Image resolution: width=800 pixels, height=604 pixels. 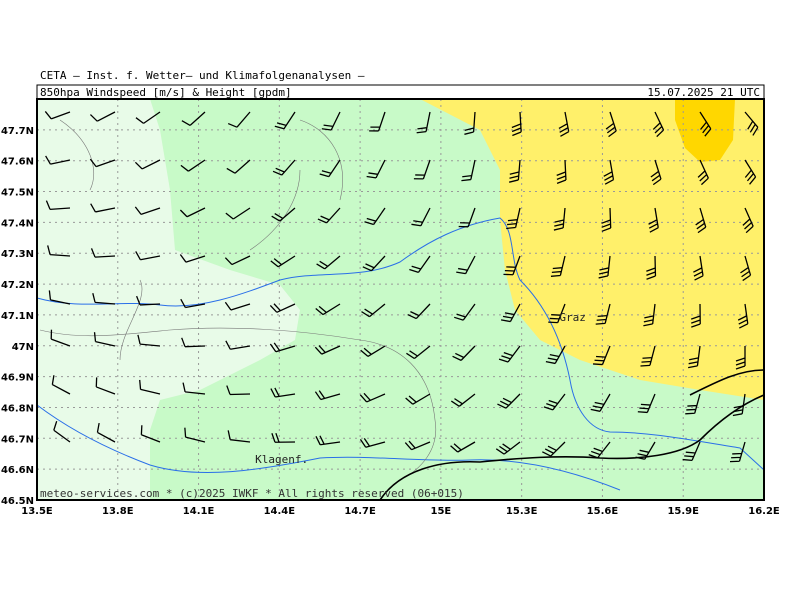 What do you see at coordinates (281, 459) in the screenshot?
I see `place-label: Klagenf.` at bounding box center [281, 459].